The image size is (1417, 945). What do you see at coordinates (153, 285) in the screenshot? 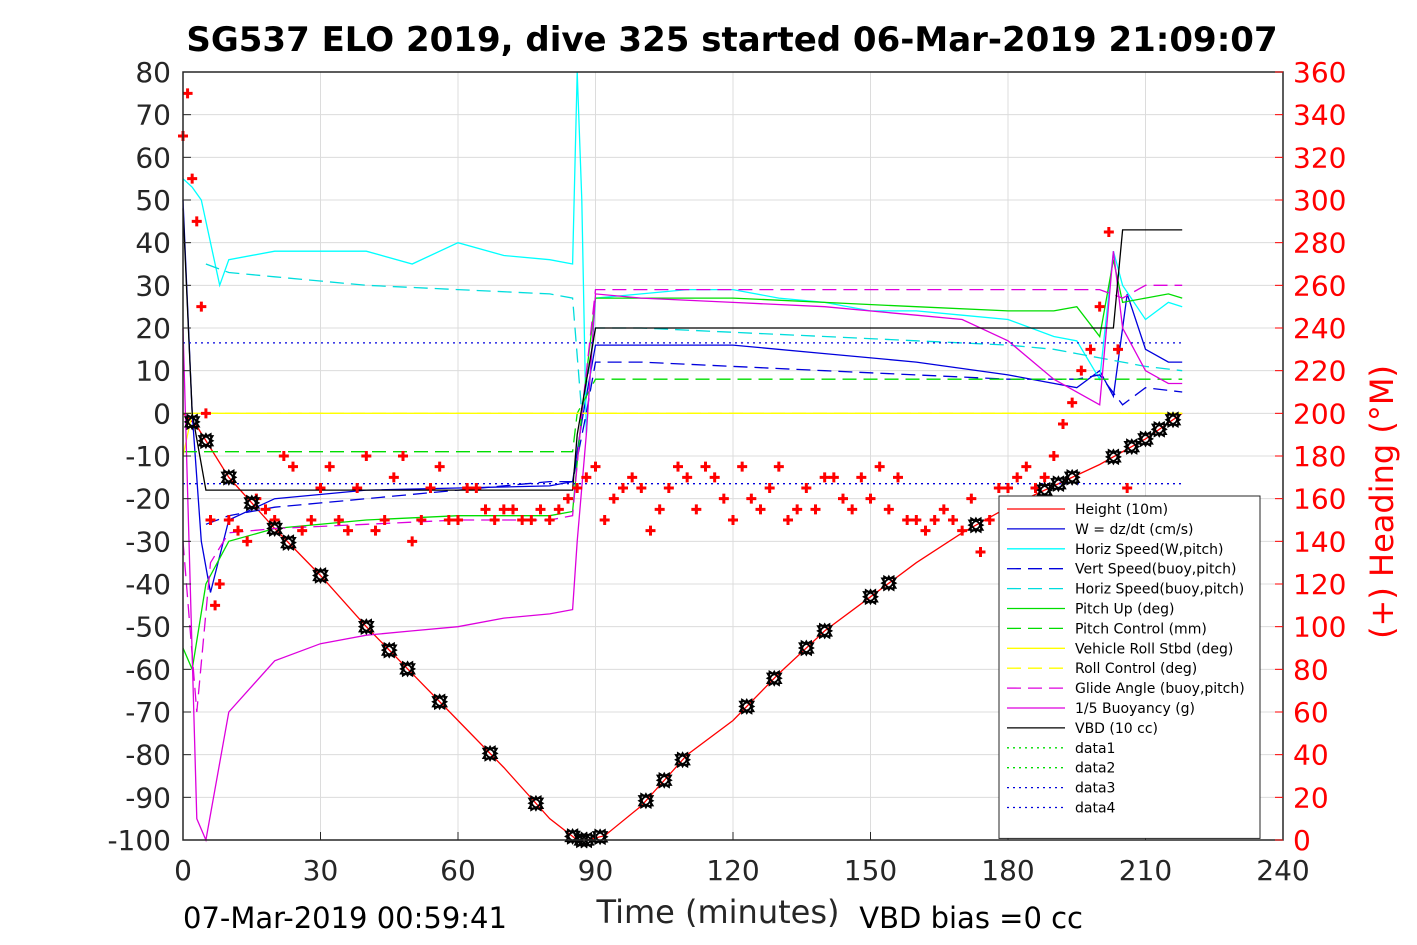
I see `y-tick-label: 30` at bounding box center [153, 285].